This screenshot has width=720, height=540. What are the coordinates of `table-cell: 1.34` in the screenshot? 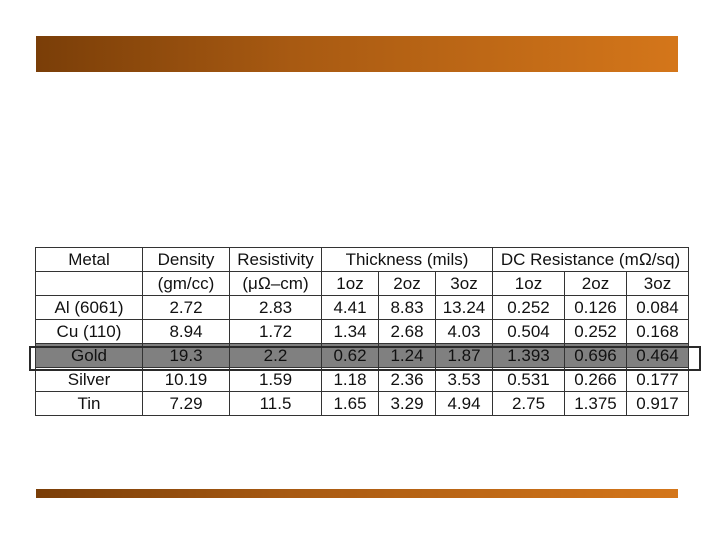 It's located at (350, 331).